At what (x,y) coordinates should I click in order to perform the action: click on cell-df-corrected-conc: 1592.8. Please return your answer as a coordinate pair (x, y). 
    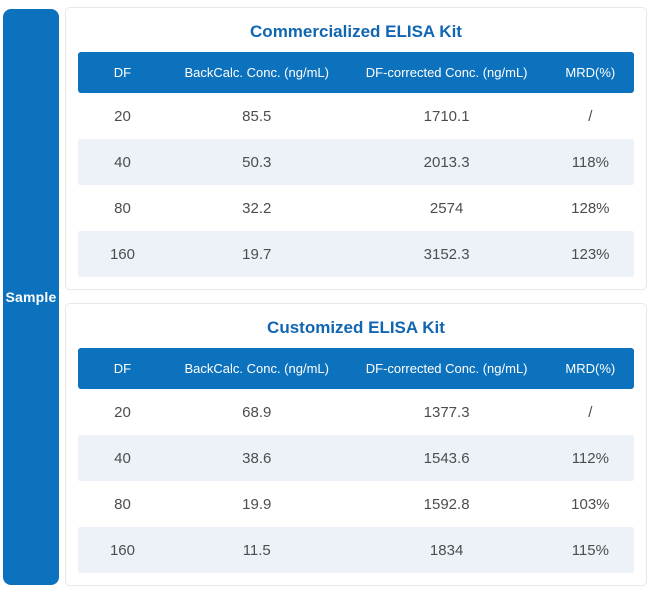
    Looking at the image, I should click on (446, 504).